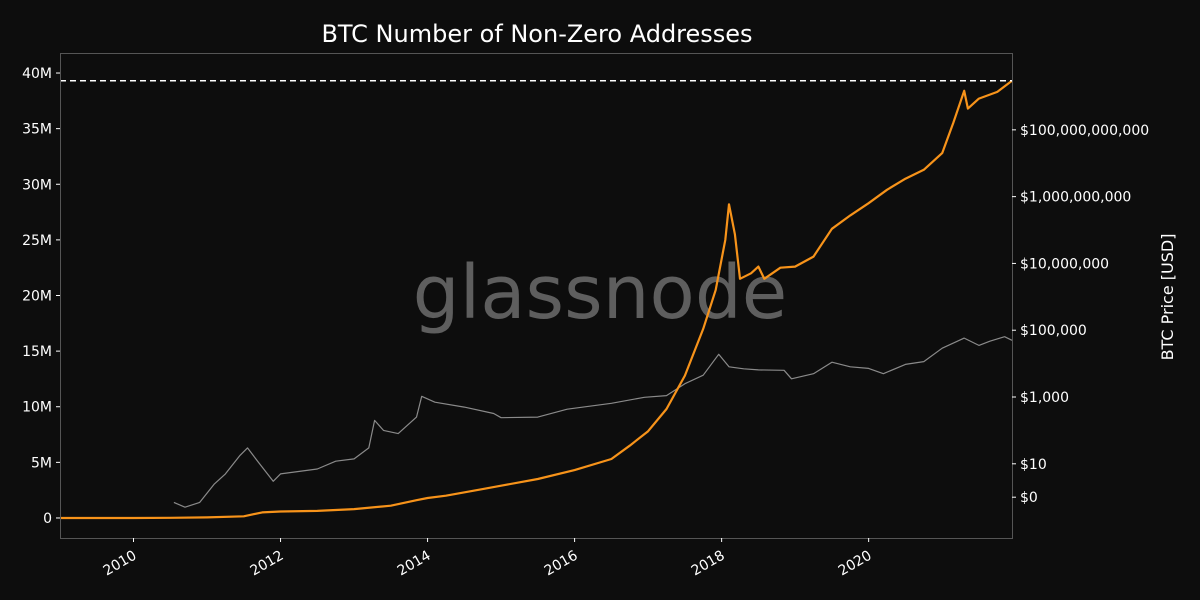  What do you see at coordinates (37, 185) in the screenshot?
I see `y-tick-label: 30M` at bounding box center [37, 185].